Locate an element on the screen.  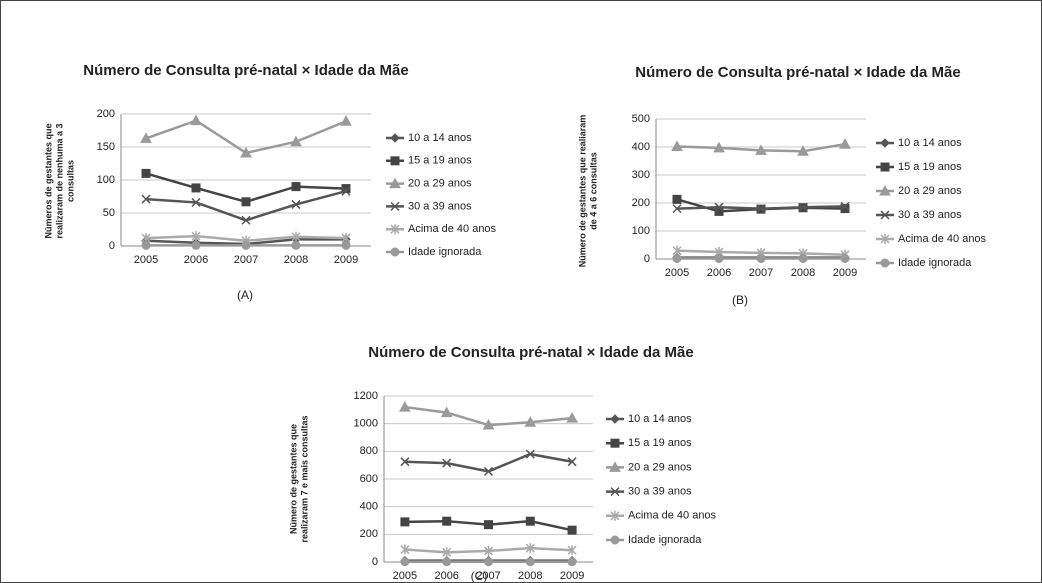
x-tick-label: 2005 is located at coordinates (677, 273).